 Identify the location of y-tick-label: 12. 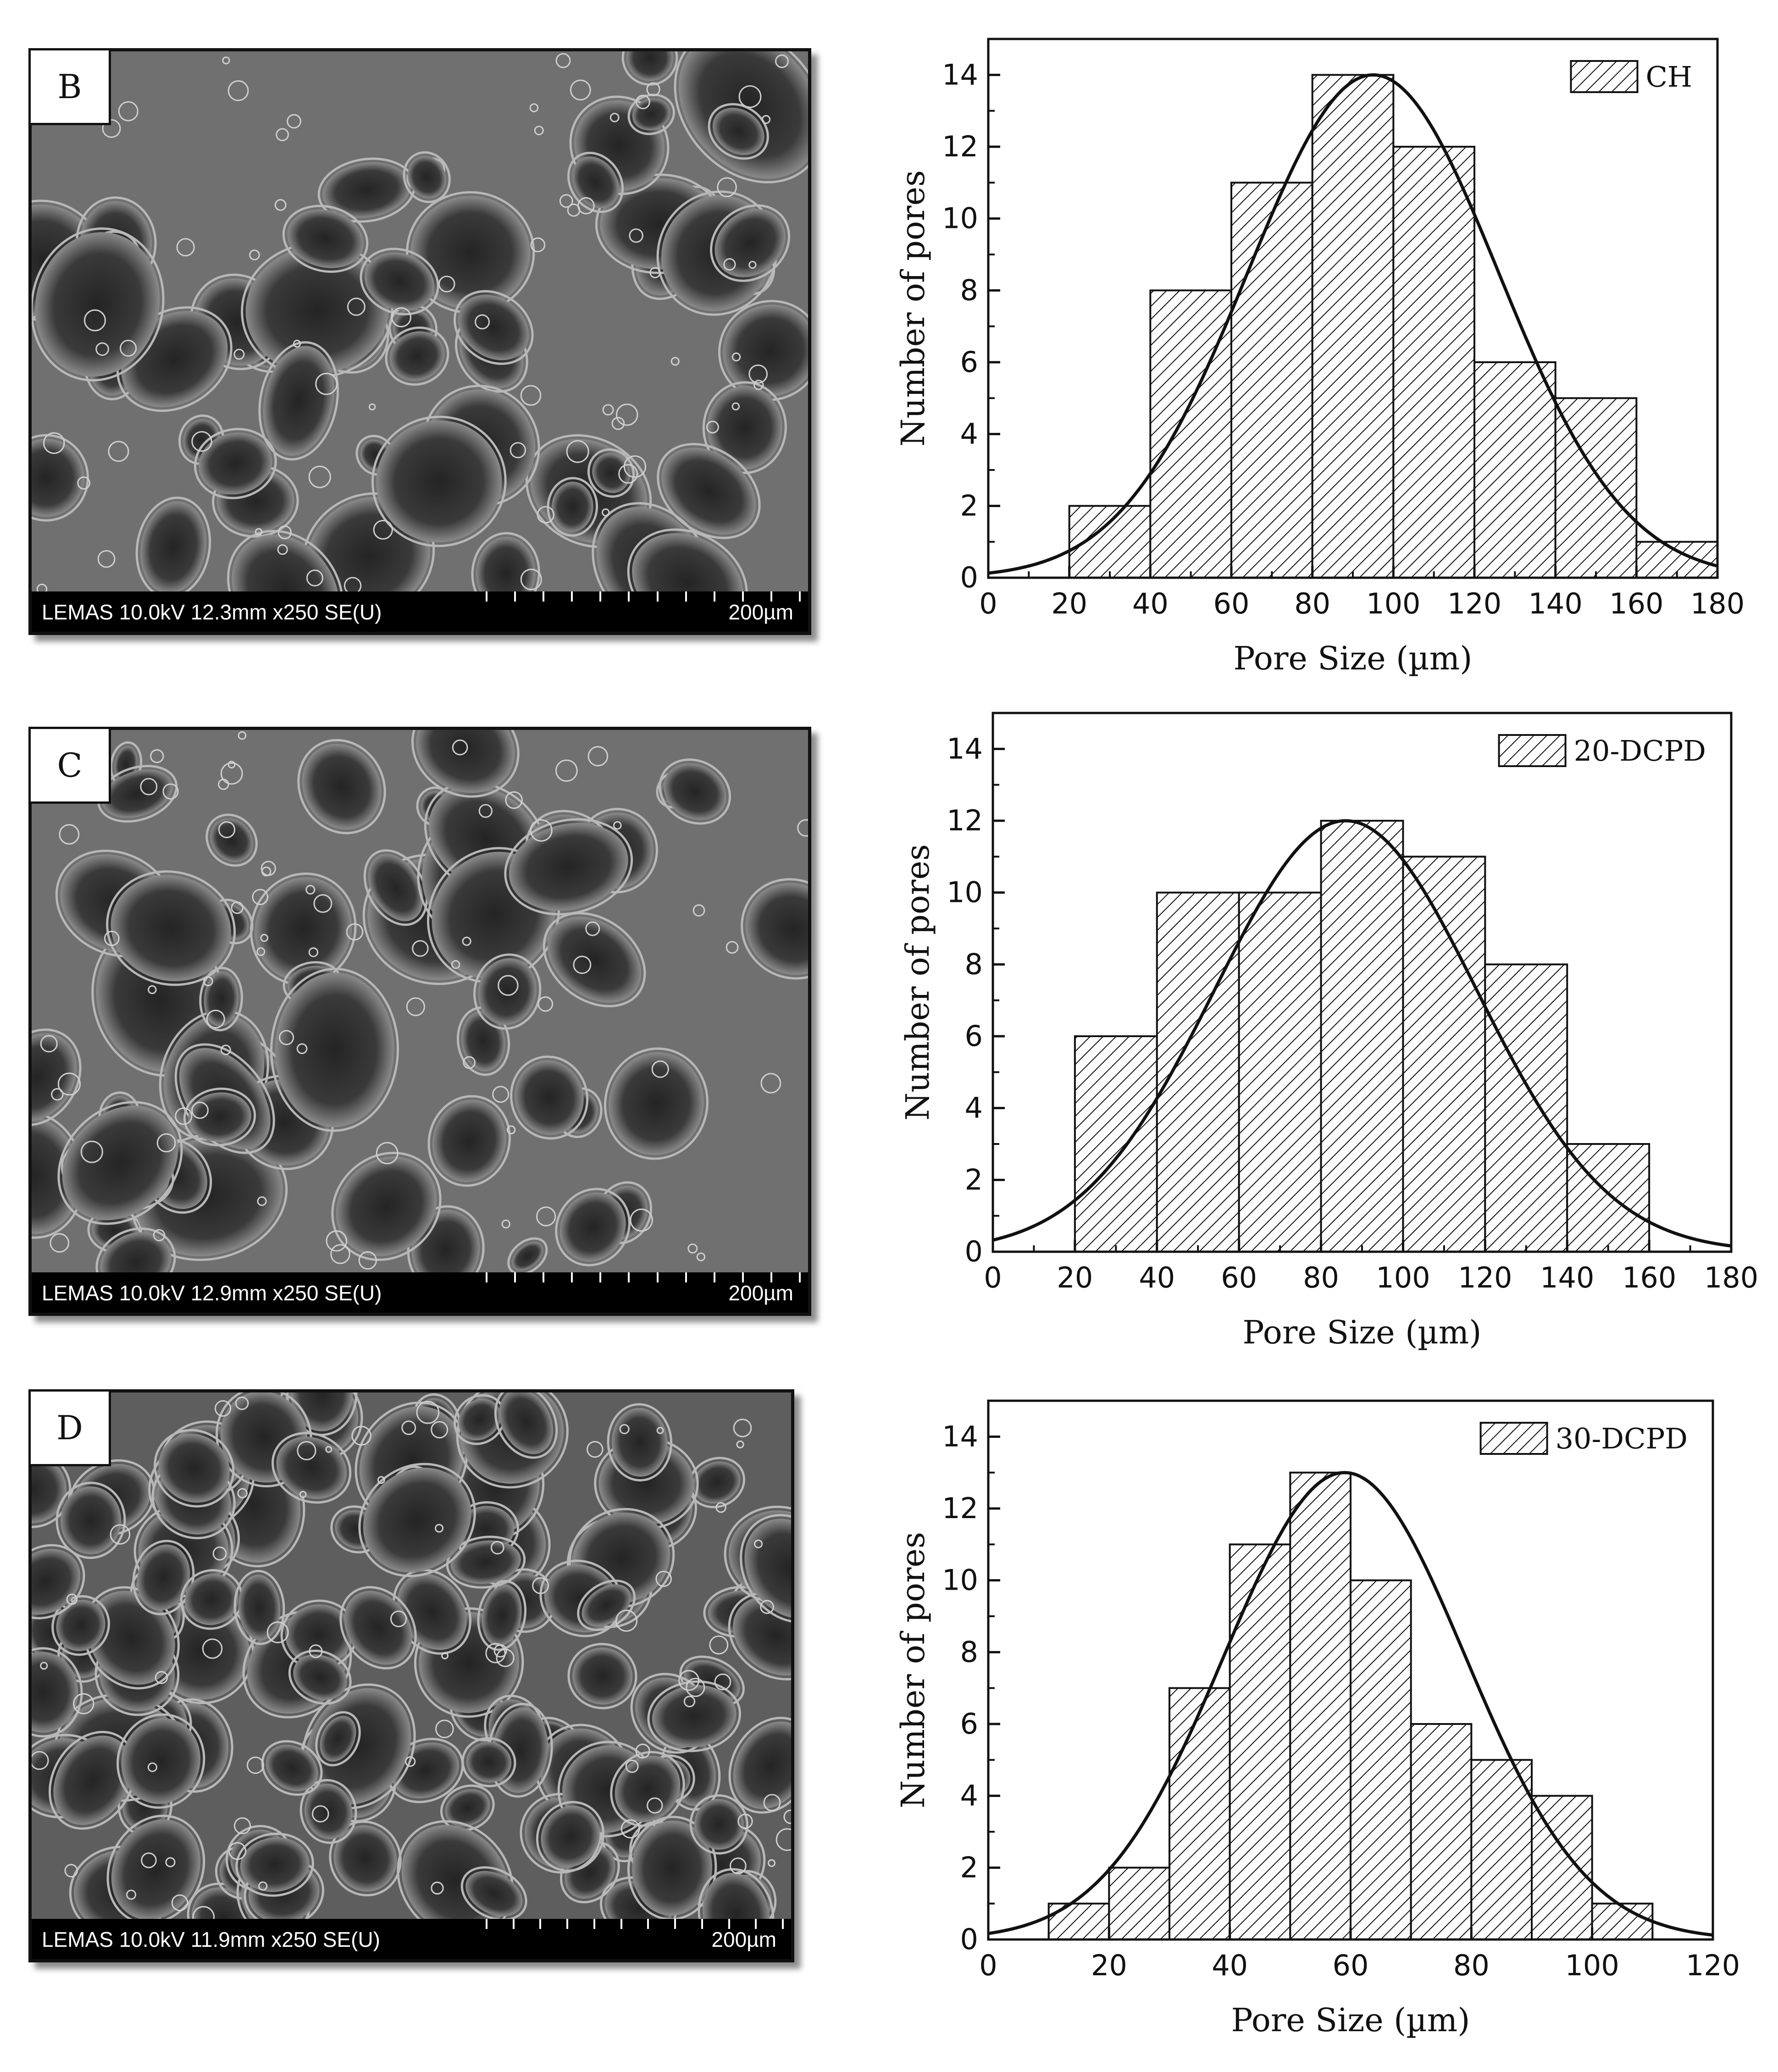
(960, 1508).